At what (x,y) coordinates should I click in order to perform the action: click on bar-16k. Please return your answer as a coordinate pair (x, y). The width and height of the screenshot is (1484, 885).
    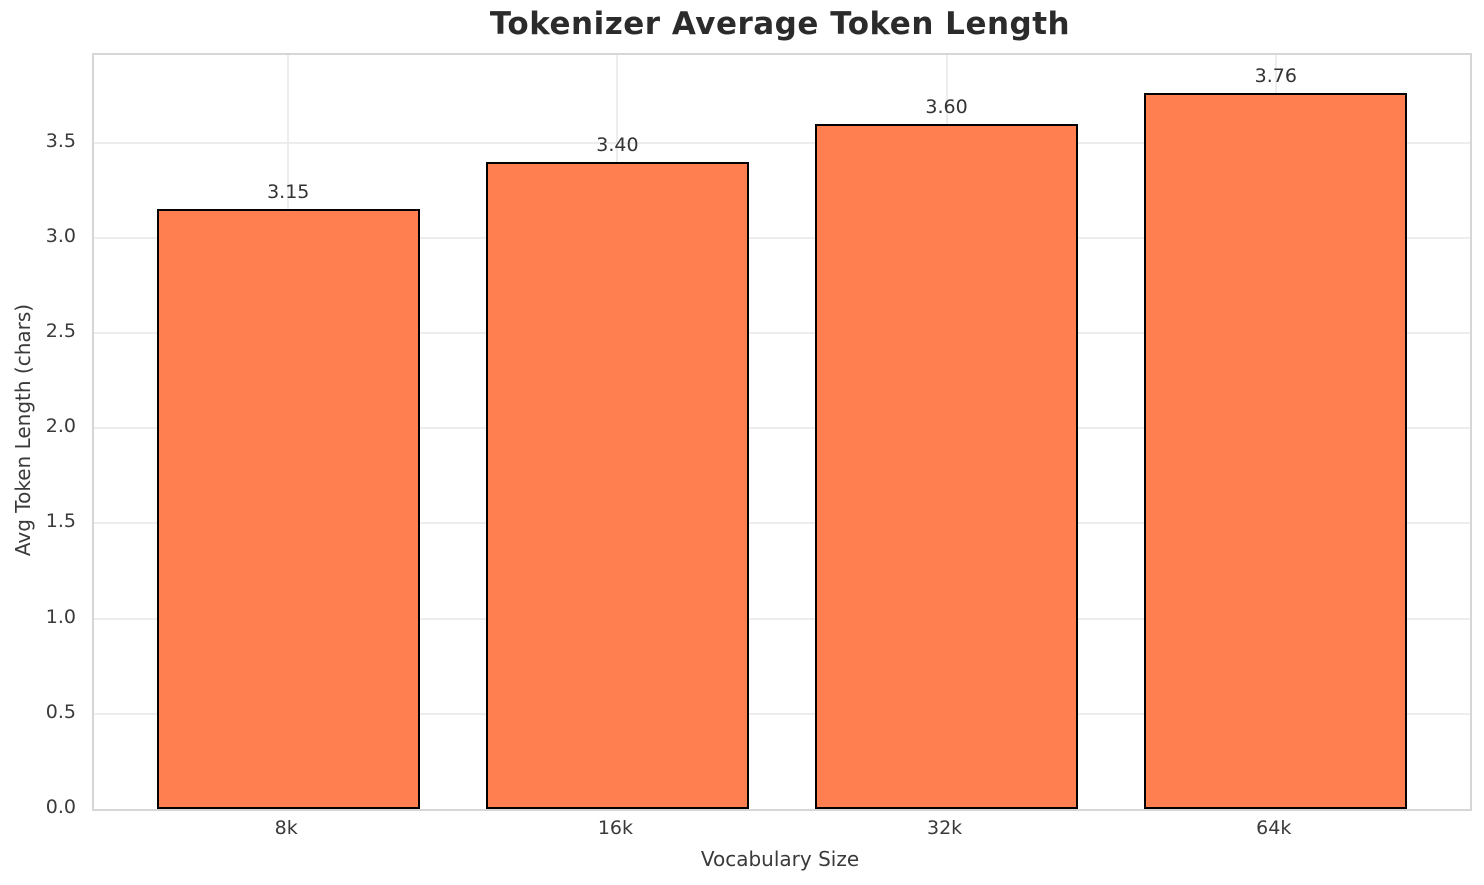
    Looking at the image, I should click on (617, 485).